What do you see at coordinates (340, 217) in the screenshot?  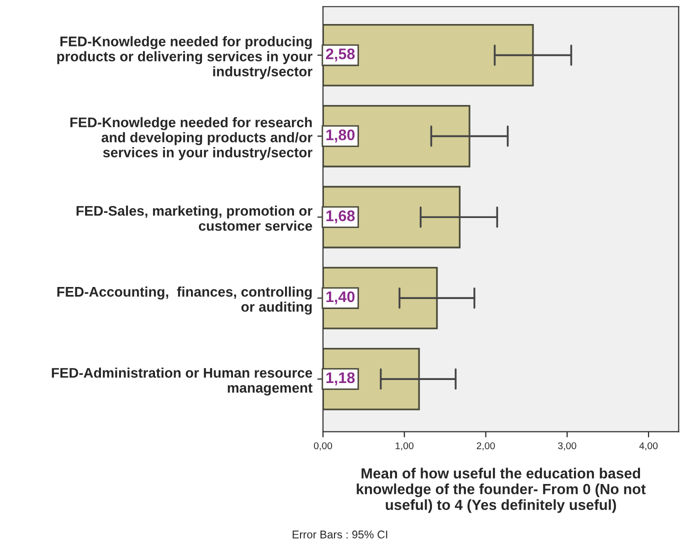 I see `data-label: 1,68` at bounding box center [340, 217].